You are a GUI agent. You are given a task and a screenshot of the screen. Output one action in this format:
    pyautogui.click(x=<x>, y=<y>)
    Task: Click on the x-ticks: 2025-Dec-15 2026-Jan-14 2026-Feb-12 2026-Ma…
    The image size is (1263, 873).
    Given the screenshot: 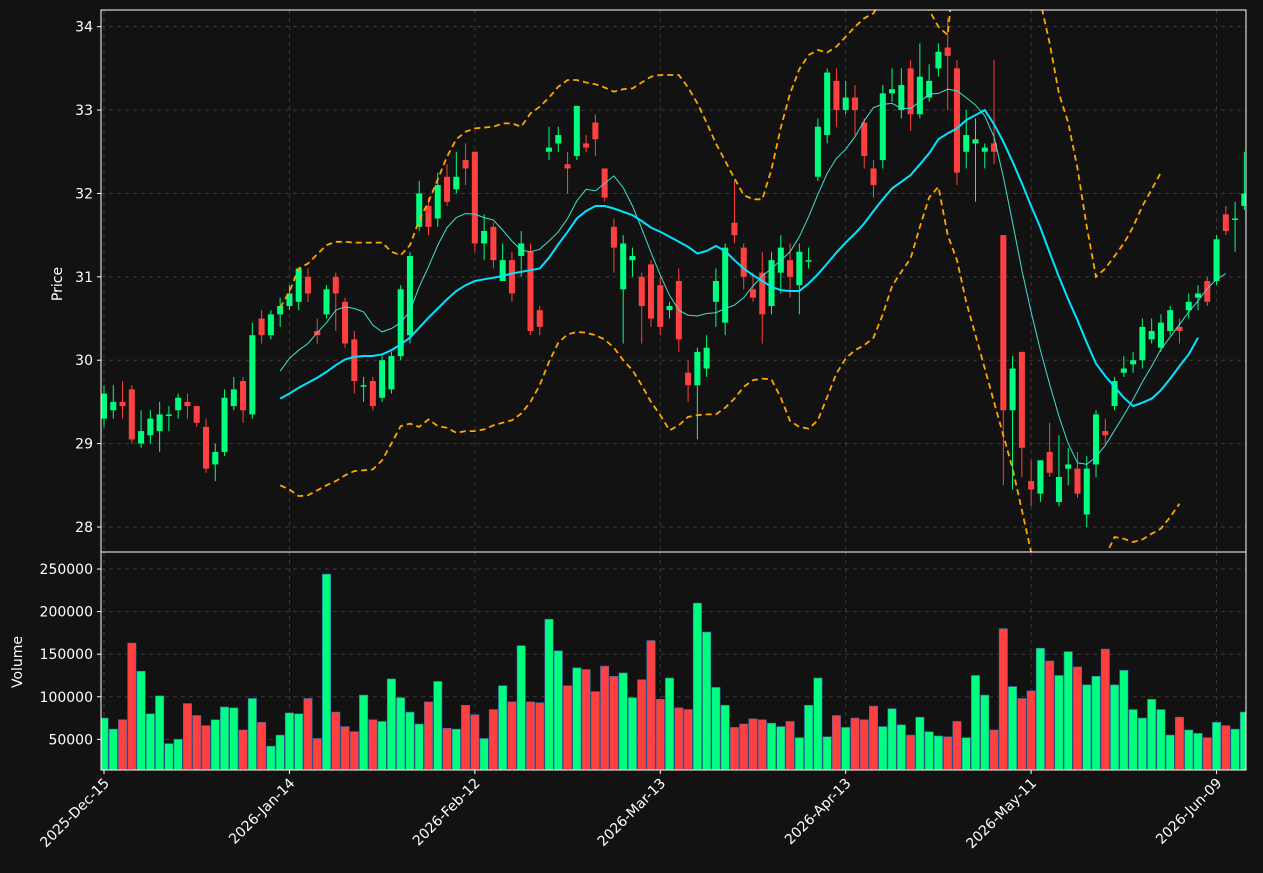 What is the action you would take?
    pyautogui.click(x=631, y=811)
    